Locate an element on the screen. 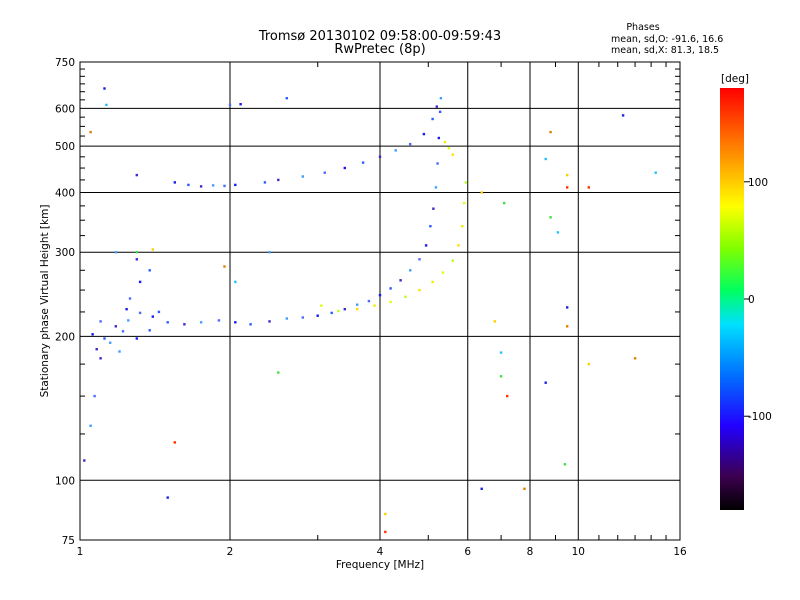 The image size is (800, 600). y-tick-label: 100 is located at coordinates (65, 481).